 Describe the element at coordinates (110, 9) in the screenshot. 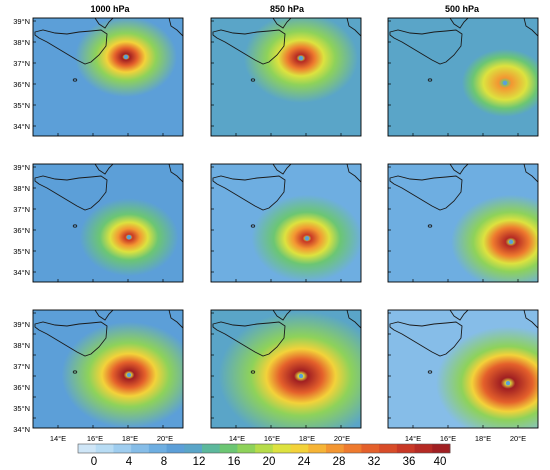

I see `column-title-1000: 1000 hPa` at that location.